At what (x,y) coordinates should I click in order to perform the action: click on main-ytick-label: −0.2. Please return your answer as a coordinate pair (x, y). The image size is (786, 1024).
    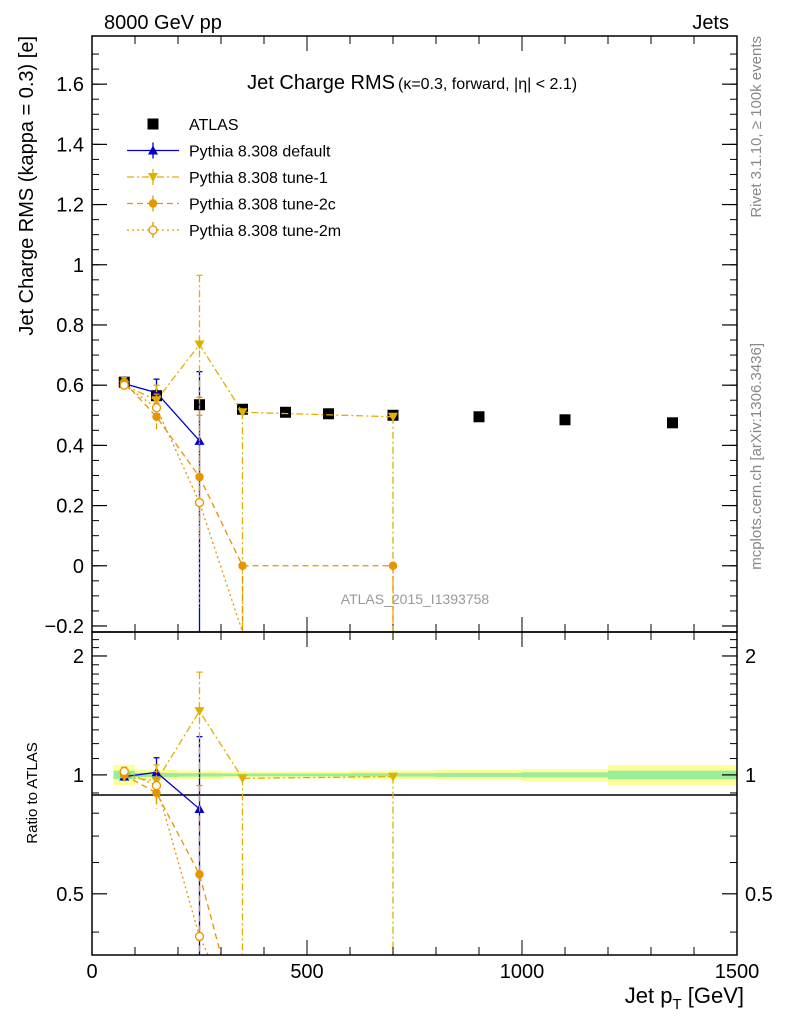
    Looking at the image, I should click on (64, 627).